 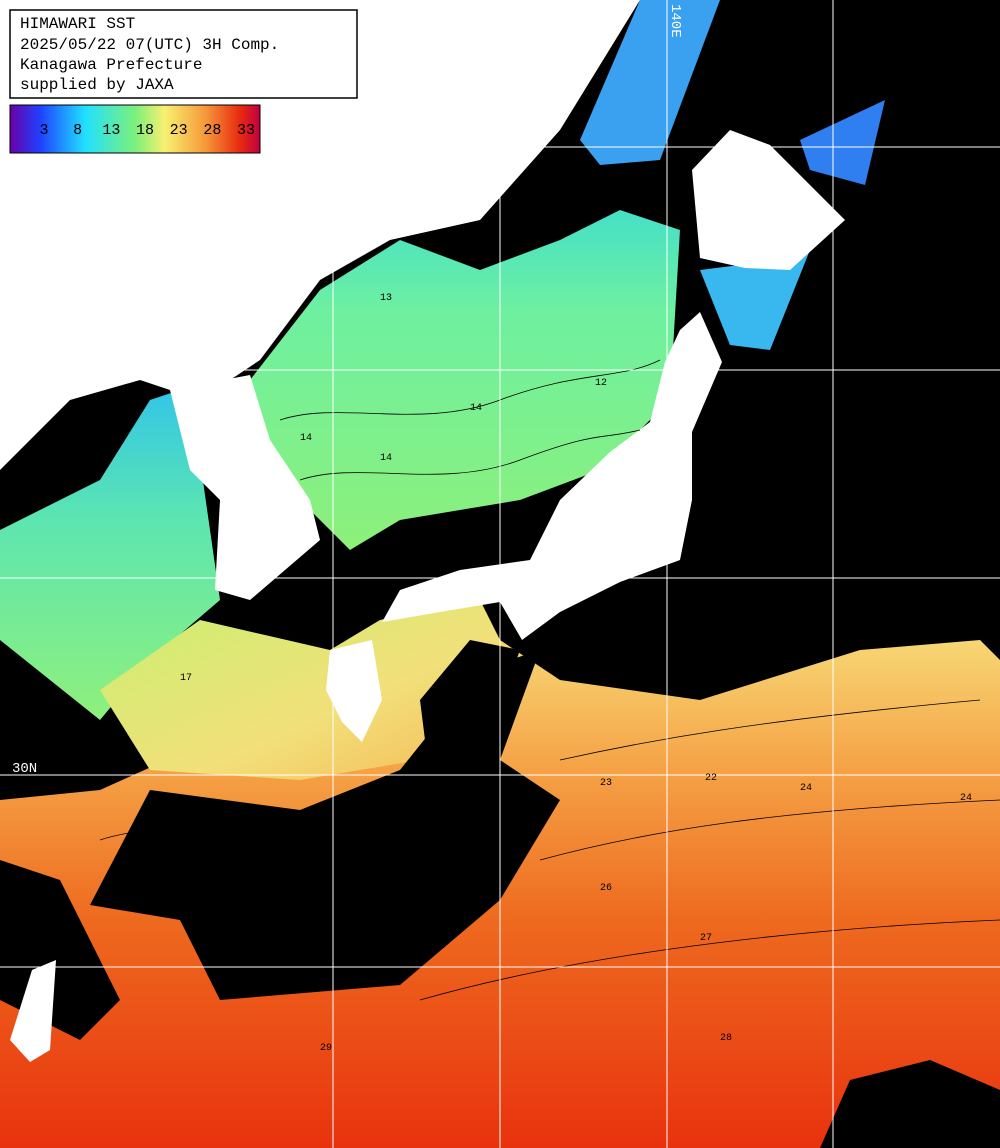 I want to click on header-line: supplied by JAXA, so click(x=97, y=85).